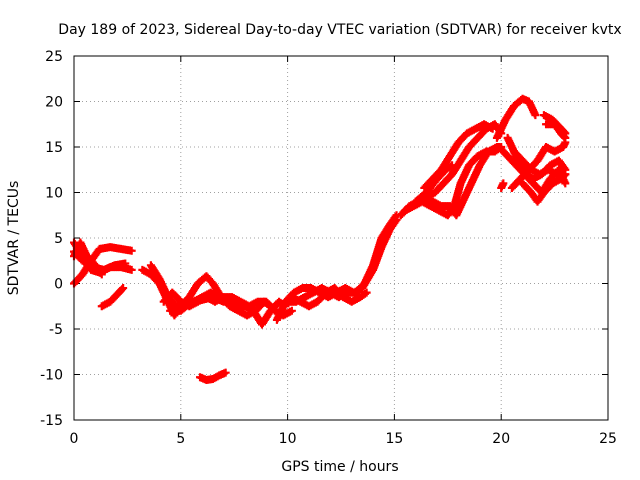 Image resolution: width=640 pixels, height=480 pixels. I want to click on x-axis-label: GPS time / hours, so click(339, 467).